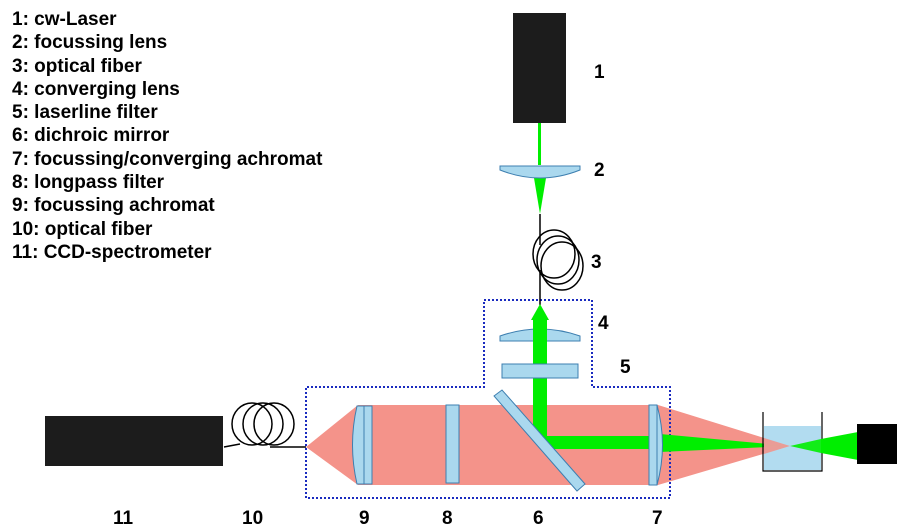  What do you see at coordinates (792, 442) in the screenshot?
I see `sample-cuvette` at bounding box center [792, 442].